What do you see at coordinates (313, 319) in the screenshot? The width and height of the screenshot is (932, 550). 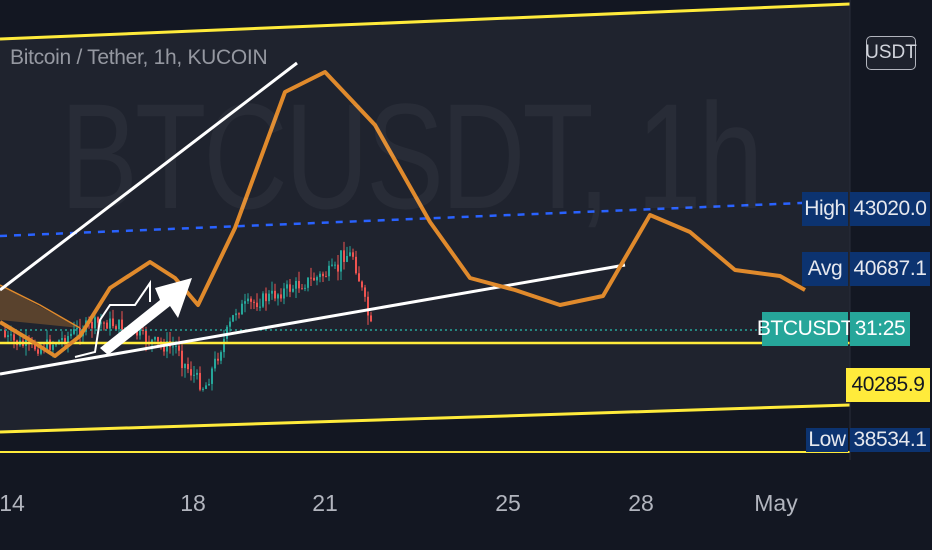 I see `lower-trendline` at bounding box center [313, 319].